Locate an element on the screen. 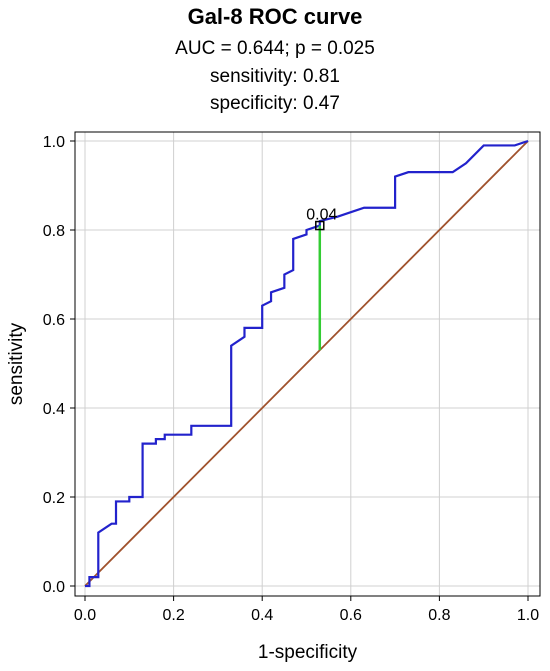 The image size is (550, 671). y-axis-label: sensitivity is located at coordinates (16, 363).